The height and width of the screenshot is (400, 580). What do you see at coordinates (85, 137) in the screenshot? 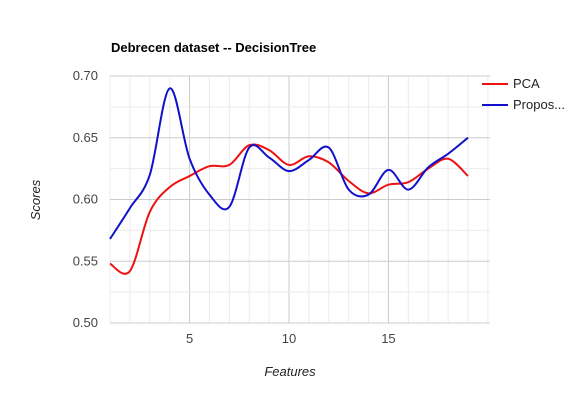
I see `y-tick-label: 0.65` at bounding box center [85, 137].